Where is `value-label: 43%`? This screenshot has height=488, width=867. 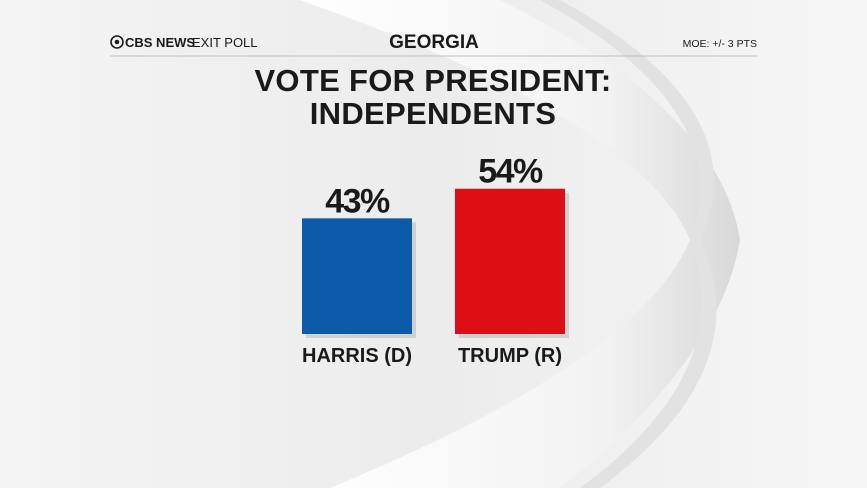 value-label: 43% is located at coordinates (357, 201).